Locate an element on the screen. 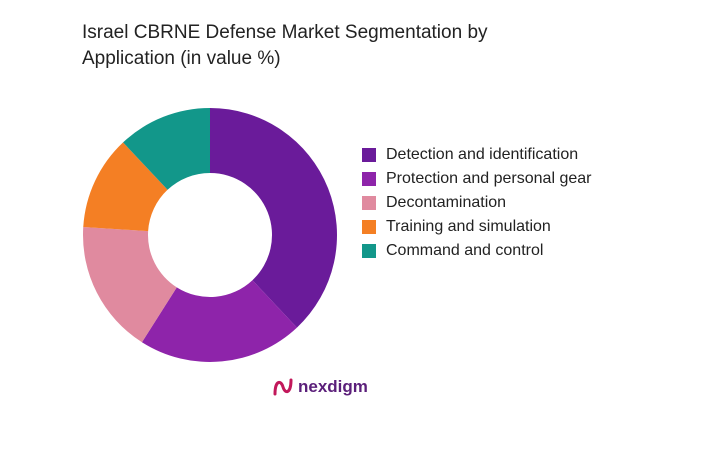 This screenshot has width=722, height=451. logo: nexdigm is located at coordinates (320, 387).